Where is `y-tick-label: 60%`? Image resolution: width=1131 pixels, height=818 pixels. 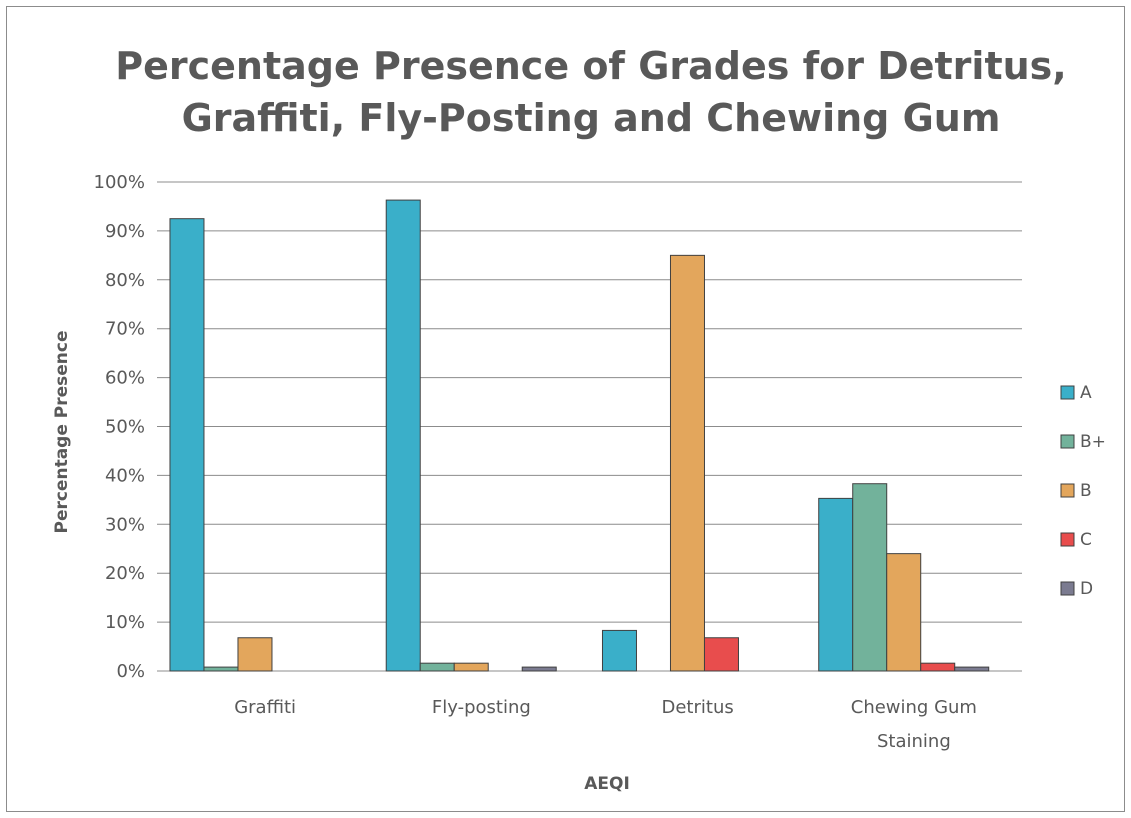
y-tick-label: 60% is located at coordinates (125, 378).